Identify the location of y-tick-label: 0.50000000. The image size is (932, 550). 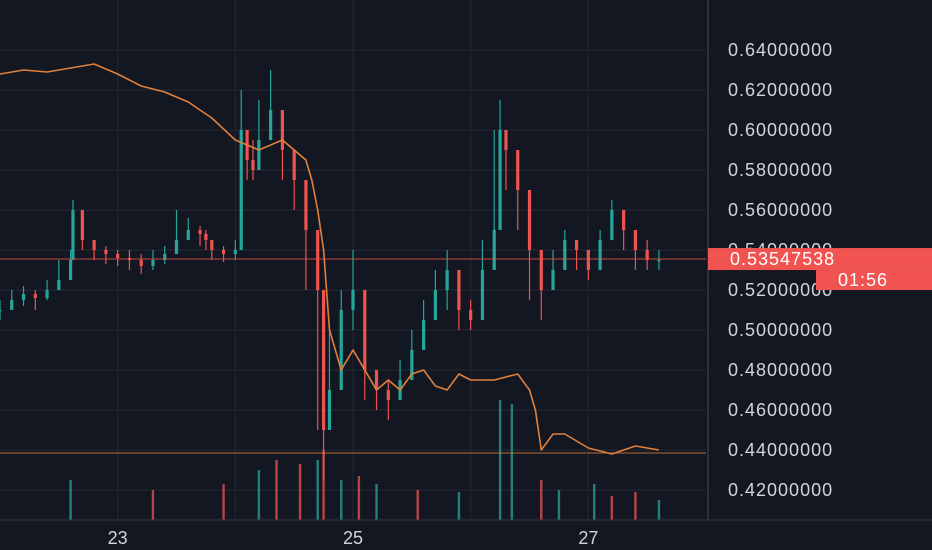
(780, 330).